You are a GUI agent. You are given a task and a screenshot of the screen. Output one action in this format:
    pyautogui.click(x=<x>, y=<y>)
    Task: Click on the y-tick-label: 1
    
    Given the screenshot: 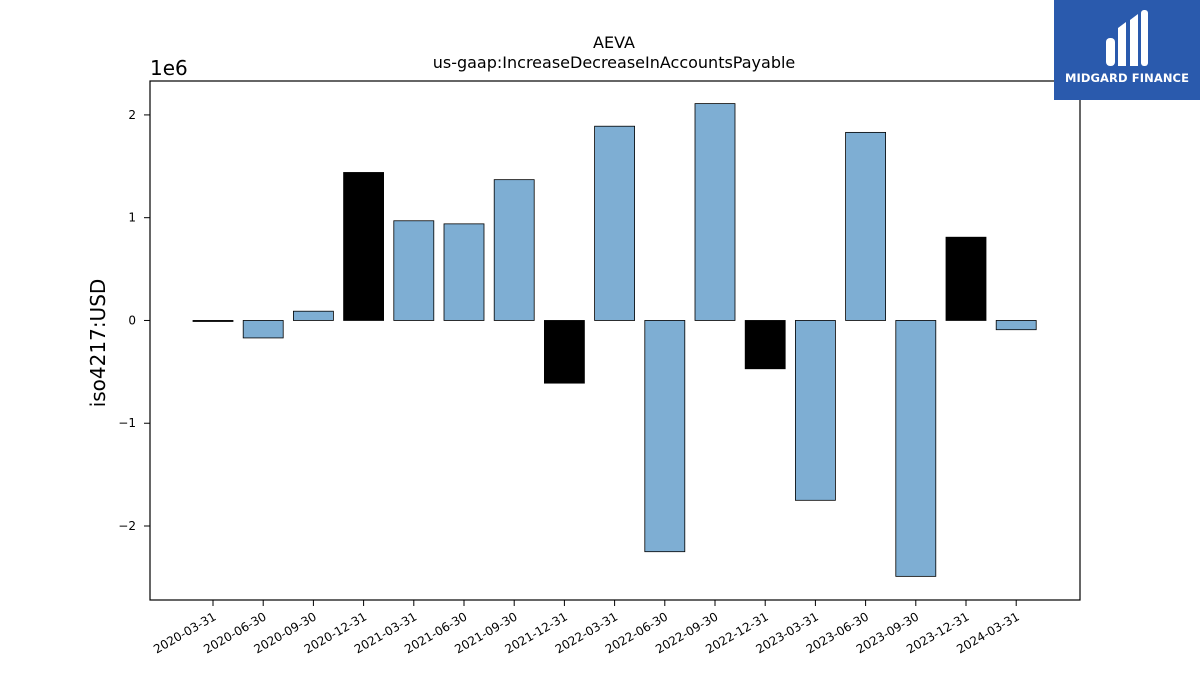 What is the action you would take?
    pyautogui.click(x=132, y=218)
    